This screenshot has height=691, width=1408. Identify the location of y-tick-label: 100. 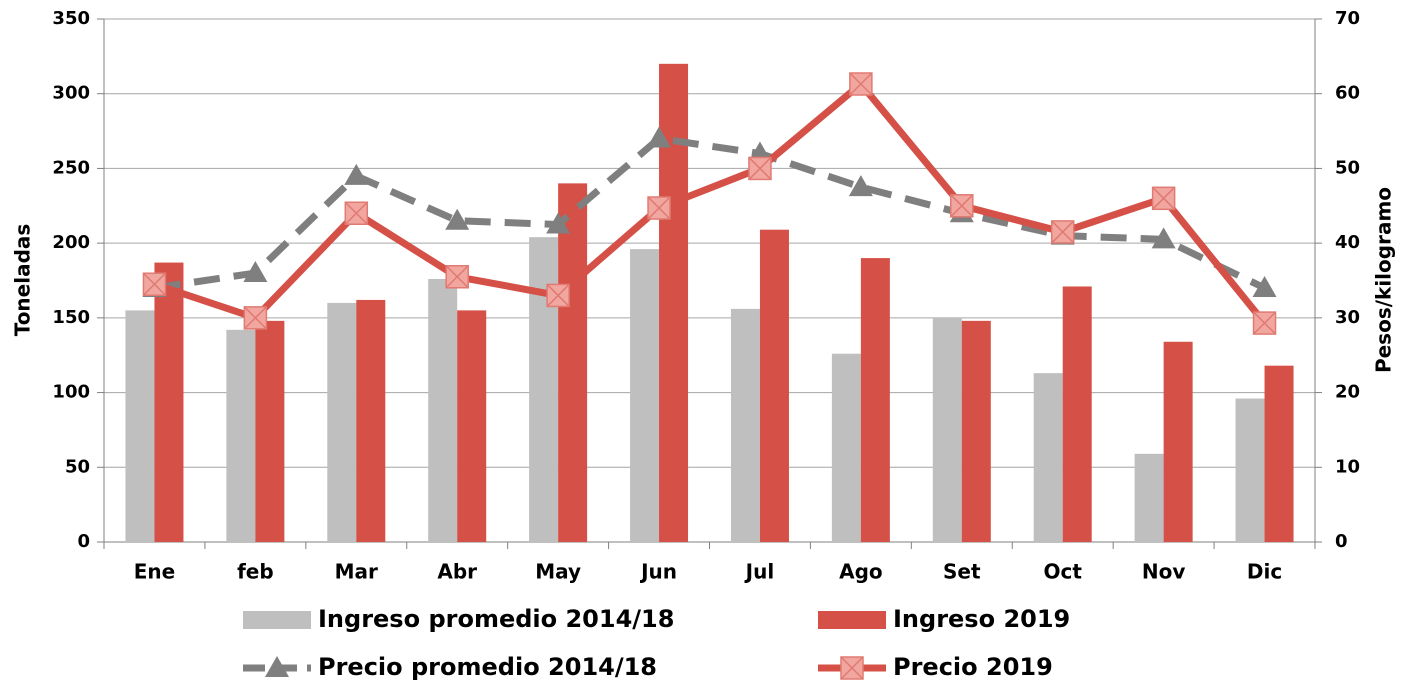
(71, 392).